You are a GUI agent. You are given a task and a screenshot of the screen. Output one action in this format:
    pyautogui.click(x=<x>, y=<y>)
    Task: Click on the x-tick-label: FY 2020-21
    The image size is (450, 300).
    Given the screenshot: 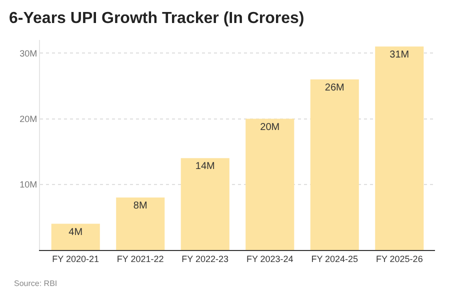 What is the action you would take?
    pyautogui.click(x=76, y=259)
    